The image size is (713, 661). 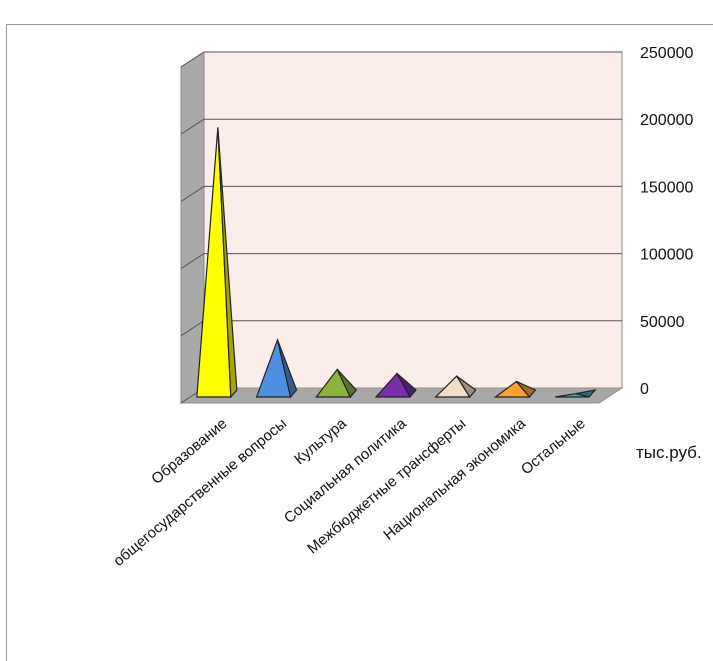 I want to click on y-tick-label: 200000, so click(x=666, y=120).